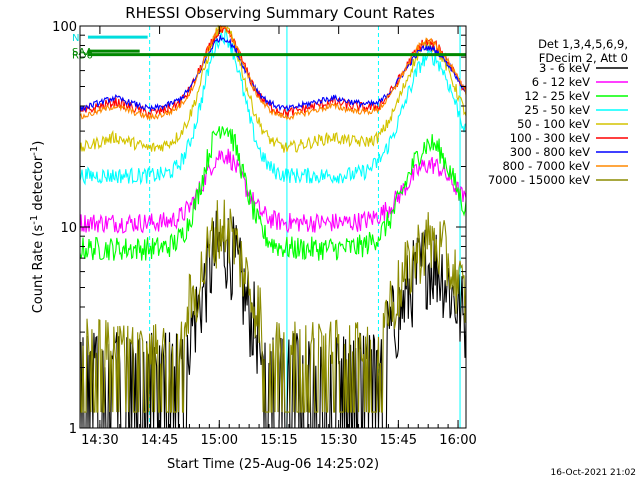 Image resolution: width=640 pixels, height=480 pixels. Describe the element at coordinates (73, 429) in the screenshot. I see `y-tick-label: 1` at that location.